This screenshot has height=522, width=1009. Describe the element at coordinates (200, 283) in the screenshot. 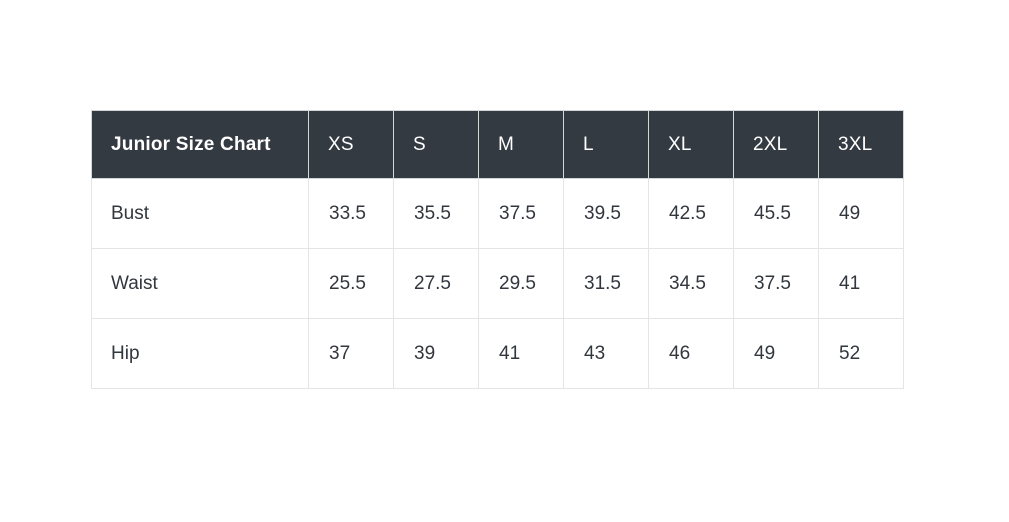

I see `row-label-waist: Waist` at that location.